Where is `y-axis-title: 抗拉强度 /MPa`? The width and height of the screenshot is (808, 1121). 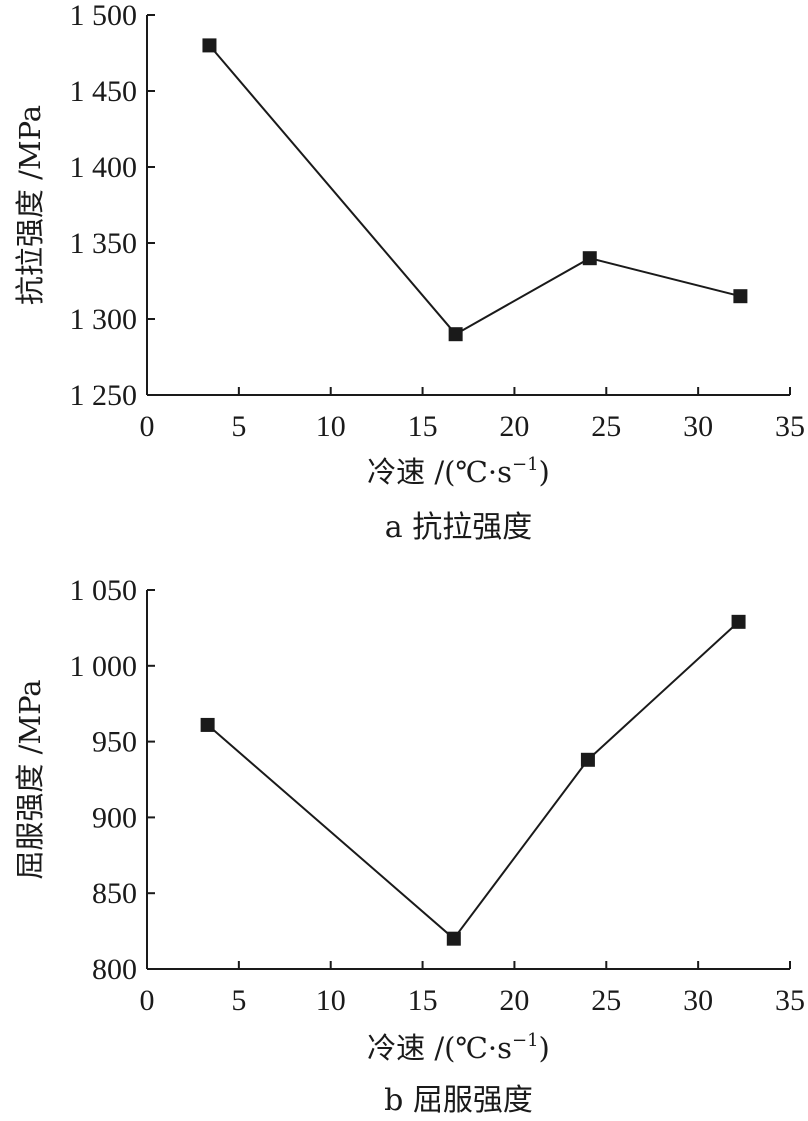 y-axis-title: 抗拉强度 /MPa is located at coordinates (30, 205).